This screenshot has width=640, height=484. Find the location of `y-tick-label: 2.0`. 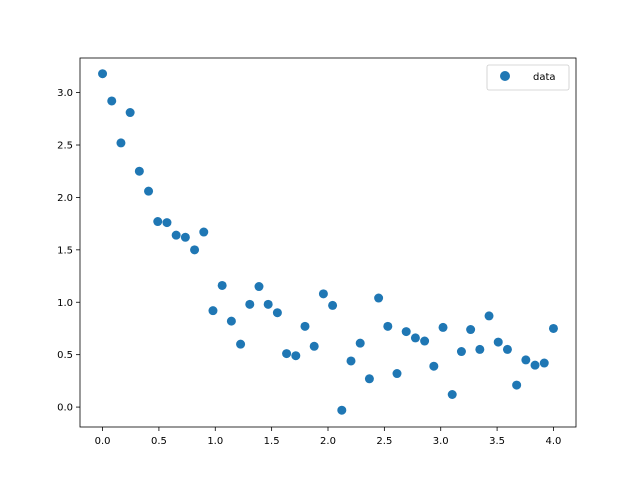

y-tick-label: 2.0 is located at coordinates (65, 198).